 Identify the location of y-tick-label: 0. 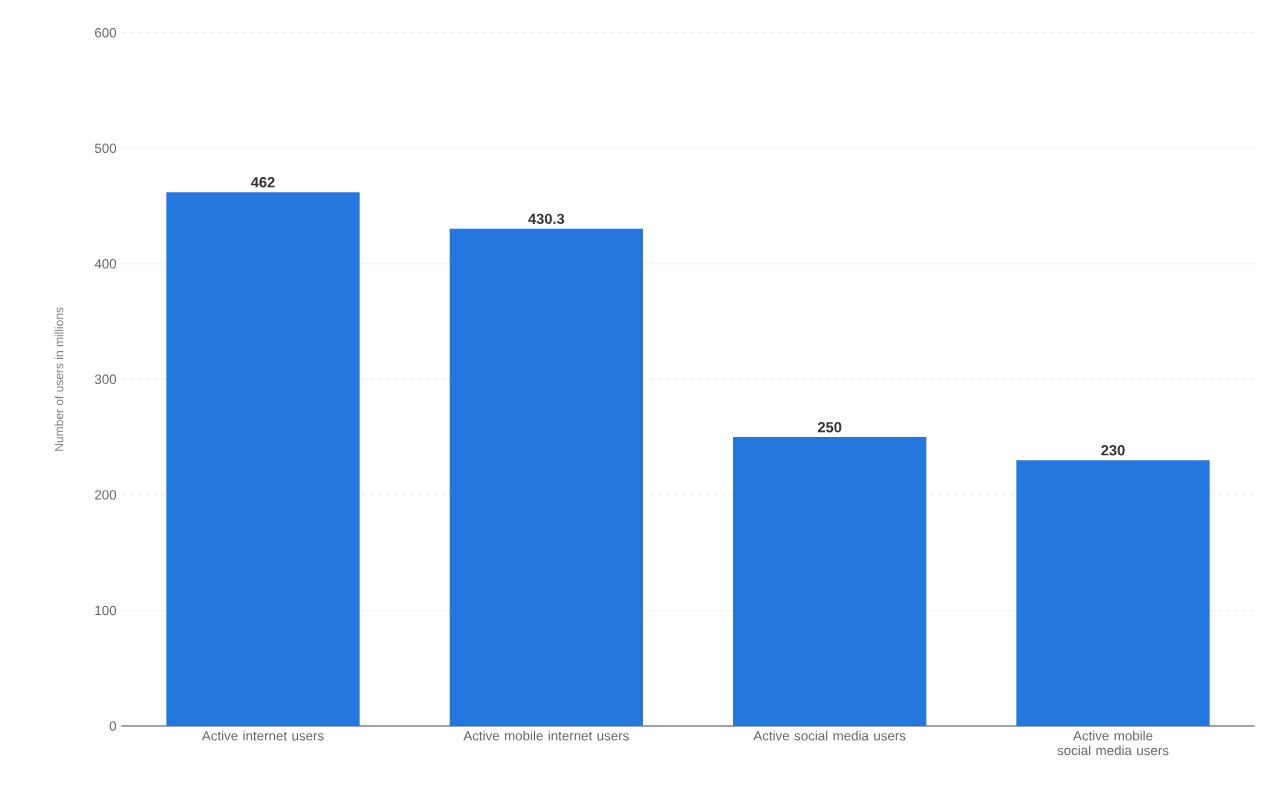
(113, 726).